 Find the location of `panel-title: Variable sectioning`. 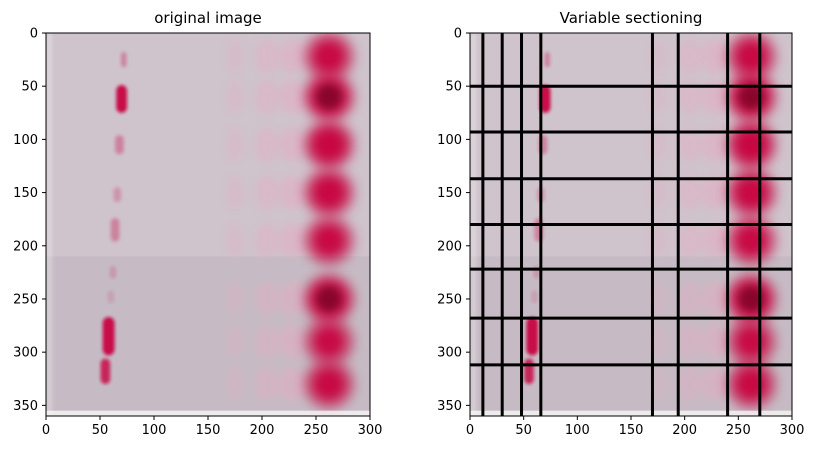

panel-title: Variable sectioning is located at coordinates (631, 18).